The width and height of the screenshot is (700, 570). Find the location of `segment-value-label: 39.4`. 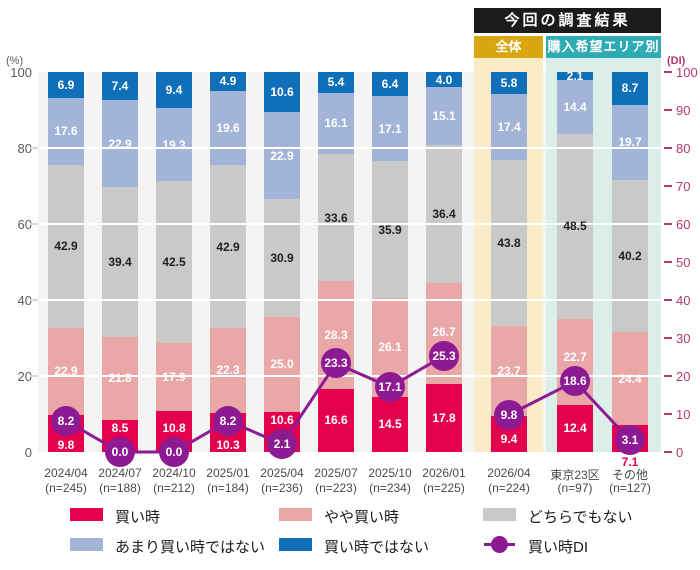

segment-value-label: 39.4 is located at coordinates (120, 262).